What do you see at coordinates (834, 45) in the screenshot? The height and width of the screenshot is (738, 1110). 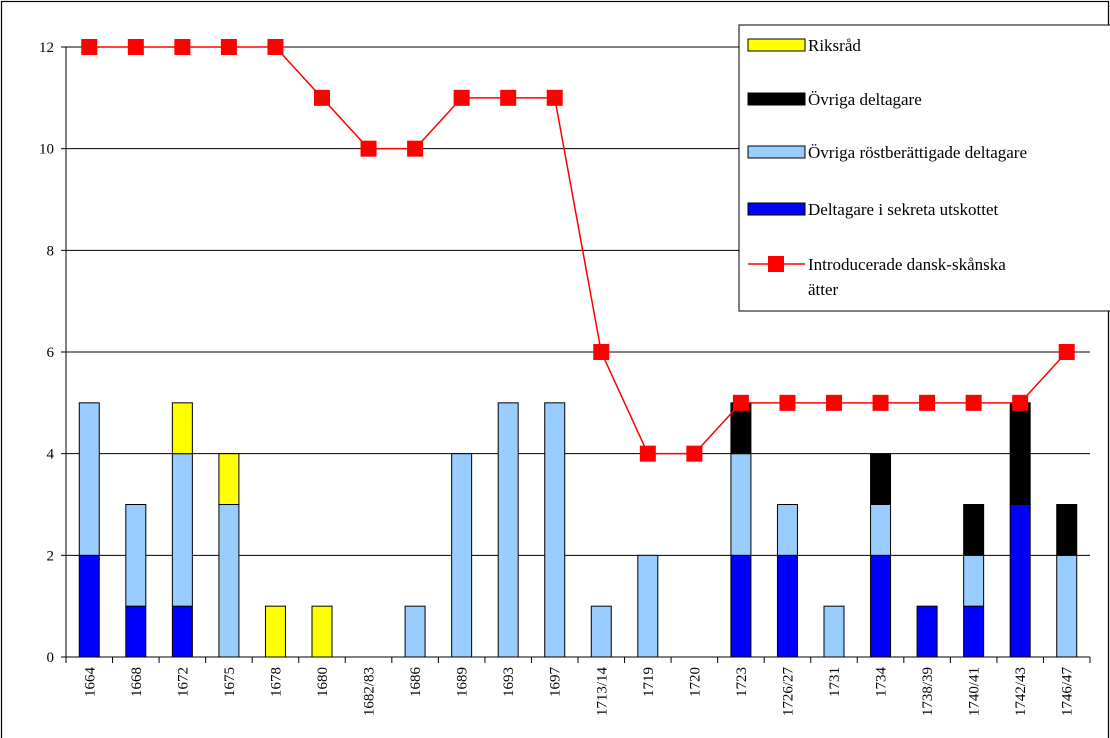 I see `legend-label: Riksråd` at bounding box center [834, 45].